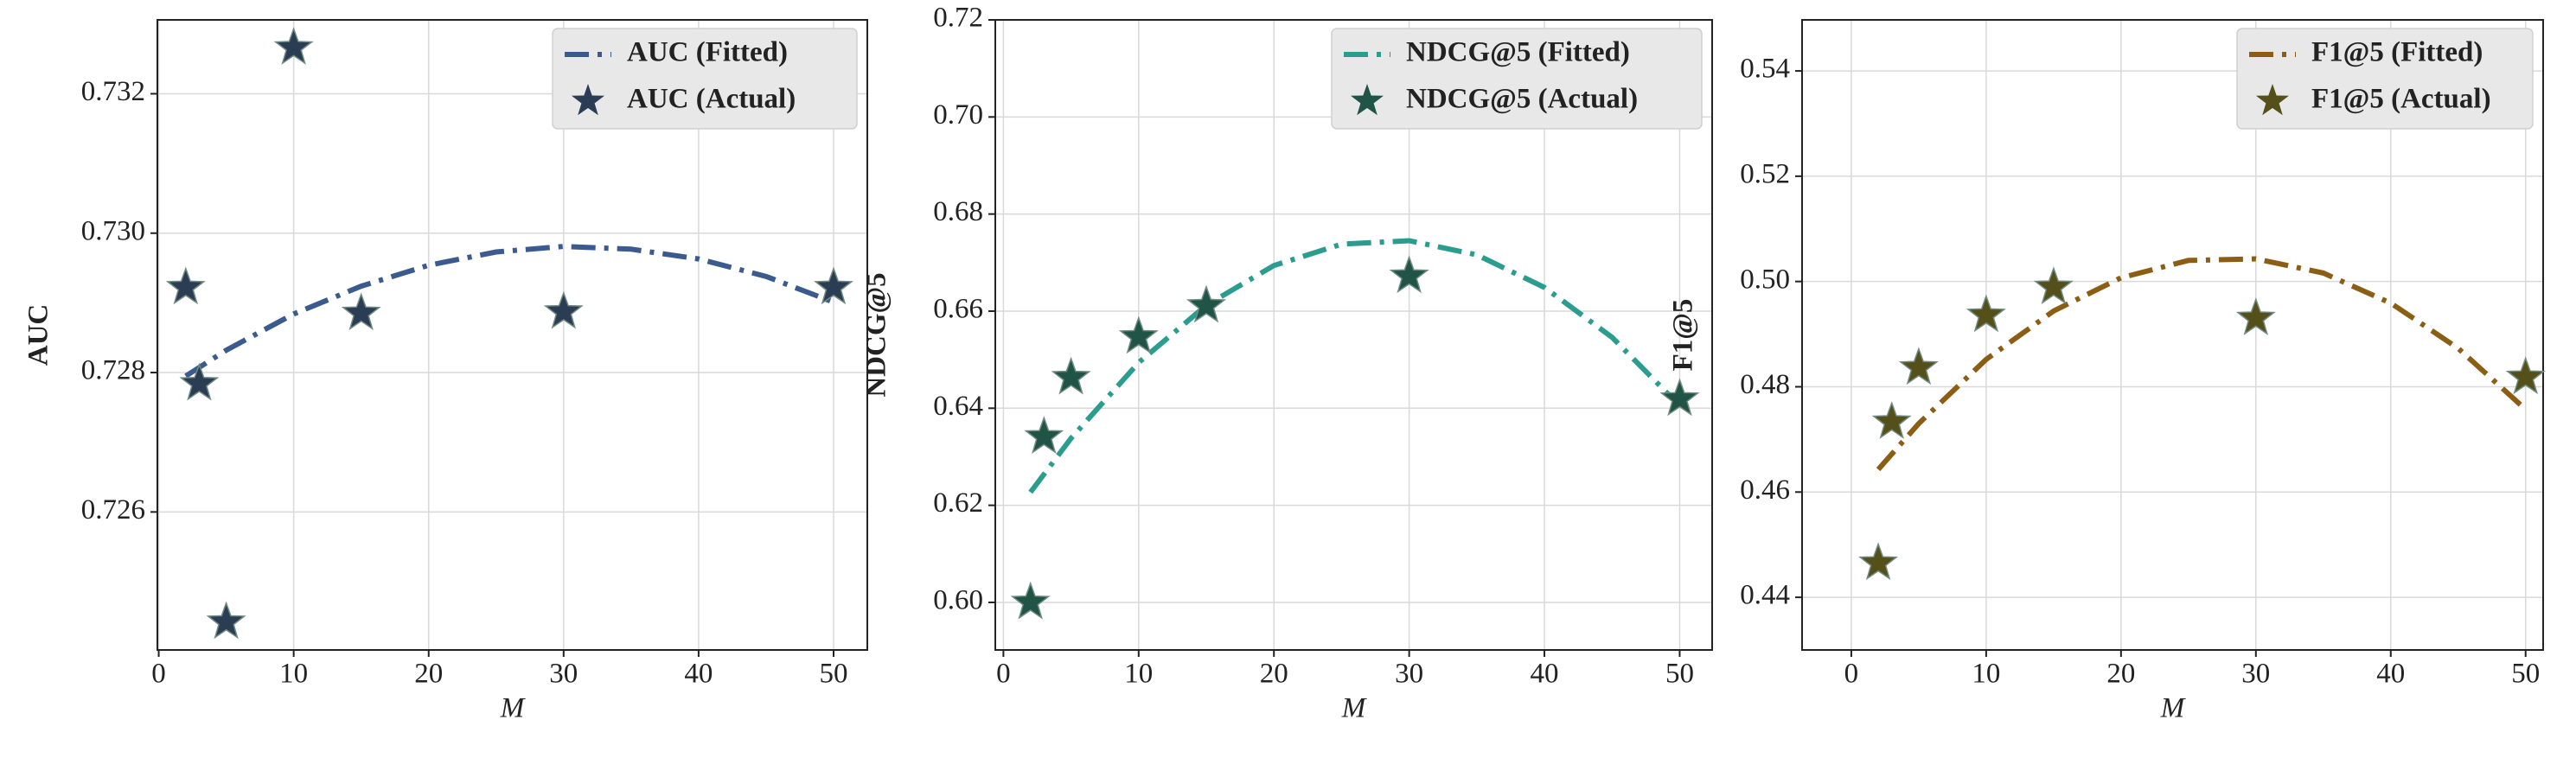 This screenshot has width=2576, height=758. Describe the element at coordinates (1765, 595) in the screenshot. I see `y-tick-label: 0.44` at that location.